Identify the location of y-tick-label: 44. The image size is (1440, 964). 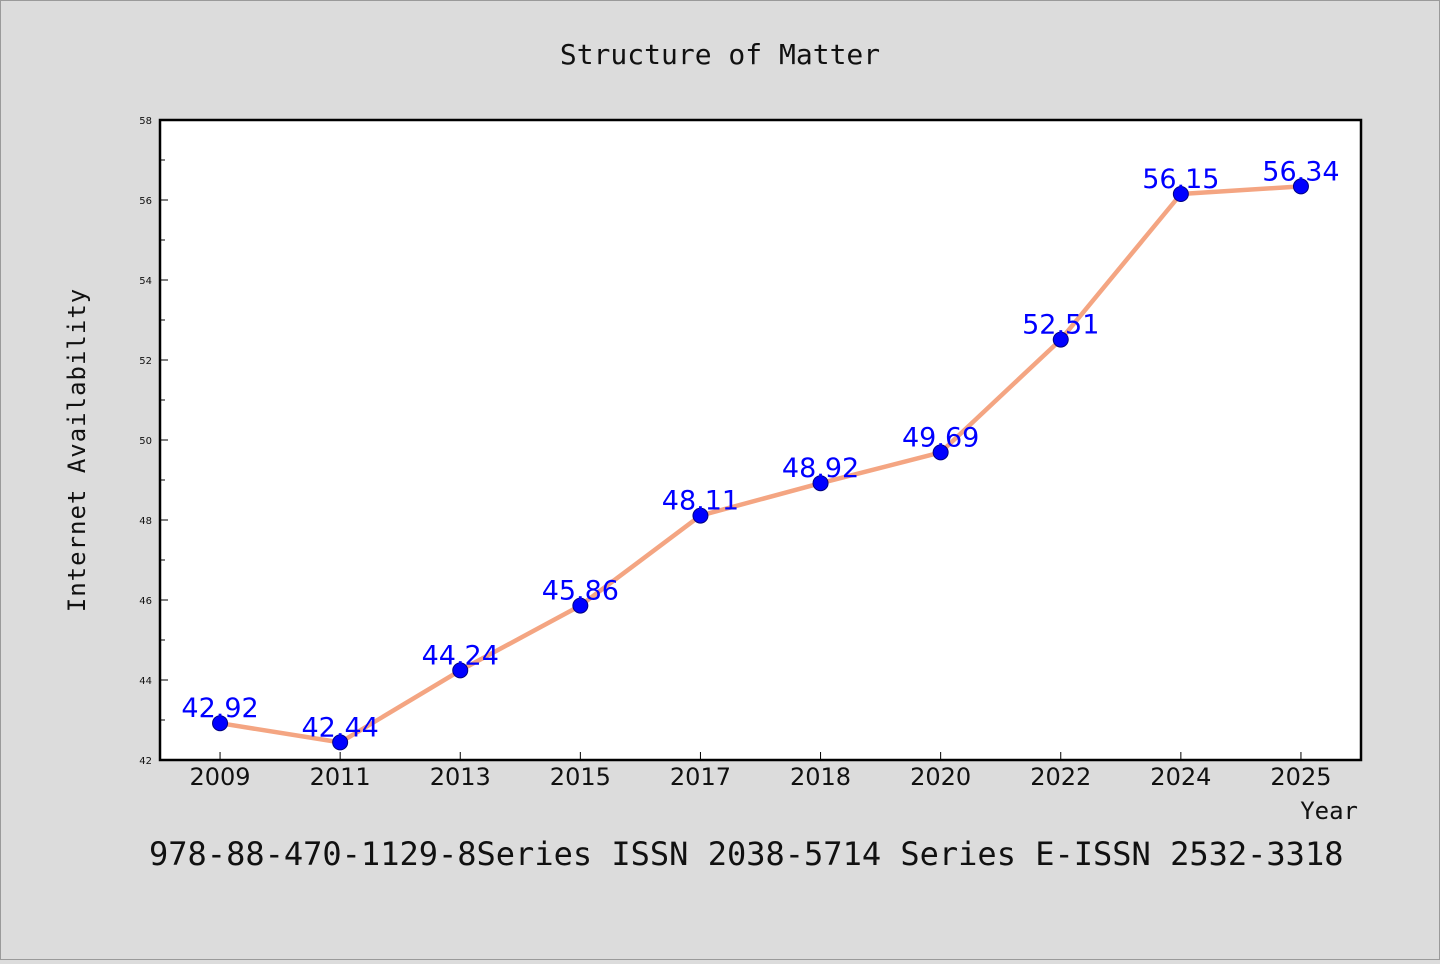
(145, 681).